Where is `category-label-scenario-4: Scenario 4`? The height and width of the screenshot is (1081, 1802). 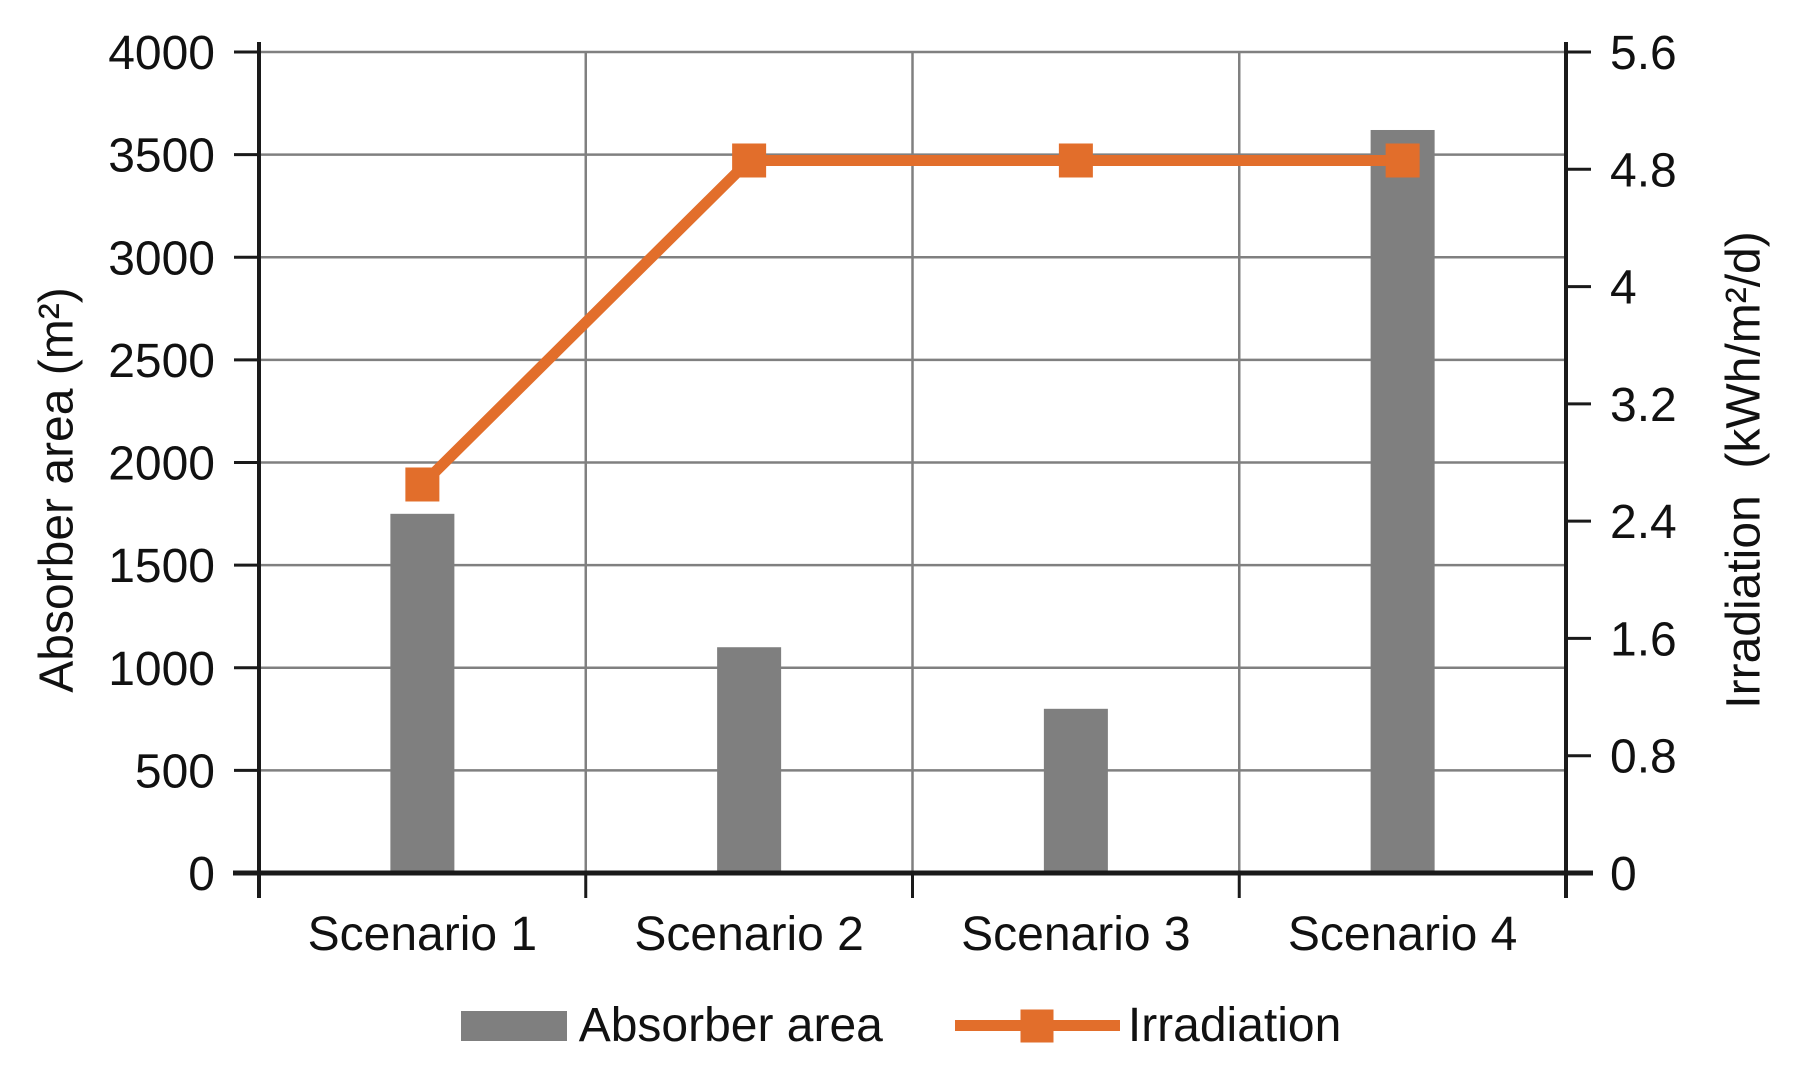
category-label-scenario-4: Scenario 4 is located at coordinates (1402, 934).